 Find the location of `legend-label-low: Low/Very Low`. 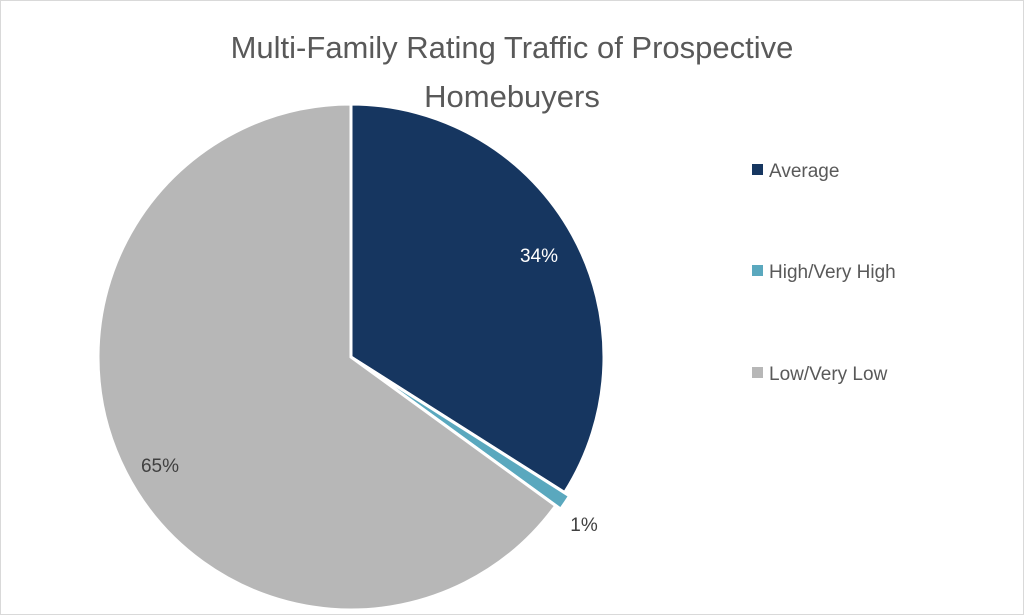

legend-label-low: Low/Very Low is located at coordinates (828, 374).